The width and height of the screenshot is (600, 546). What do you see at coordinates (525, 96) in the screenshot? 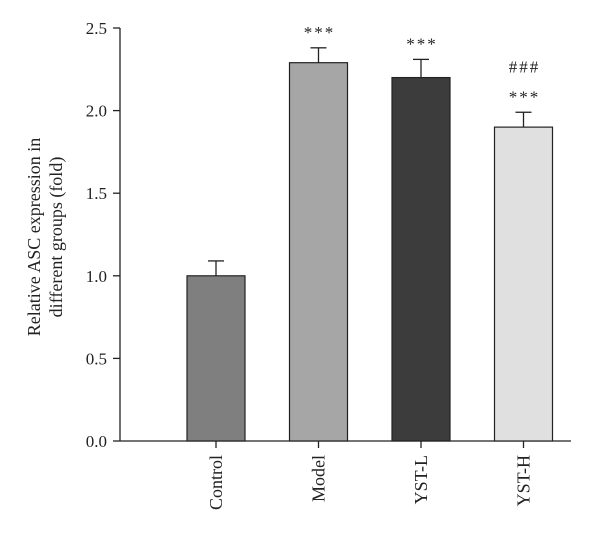
I see `significance-yst-h-1: ***` at bounding box center [525, 96].